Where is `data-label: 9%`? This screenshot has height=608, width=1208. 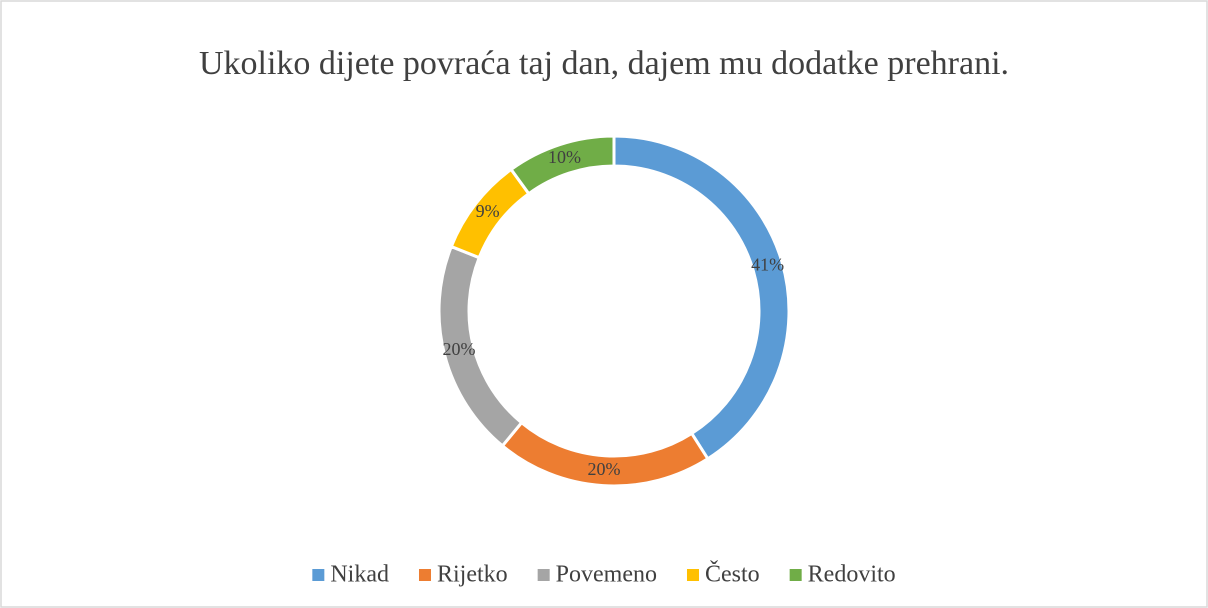
data-label: 9% is located at coordinates (488, 211).